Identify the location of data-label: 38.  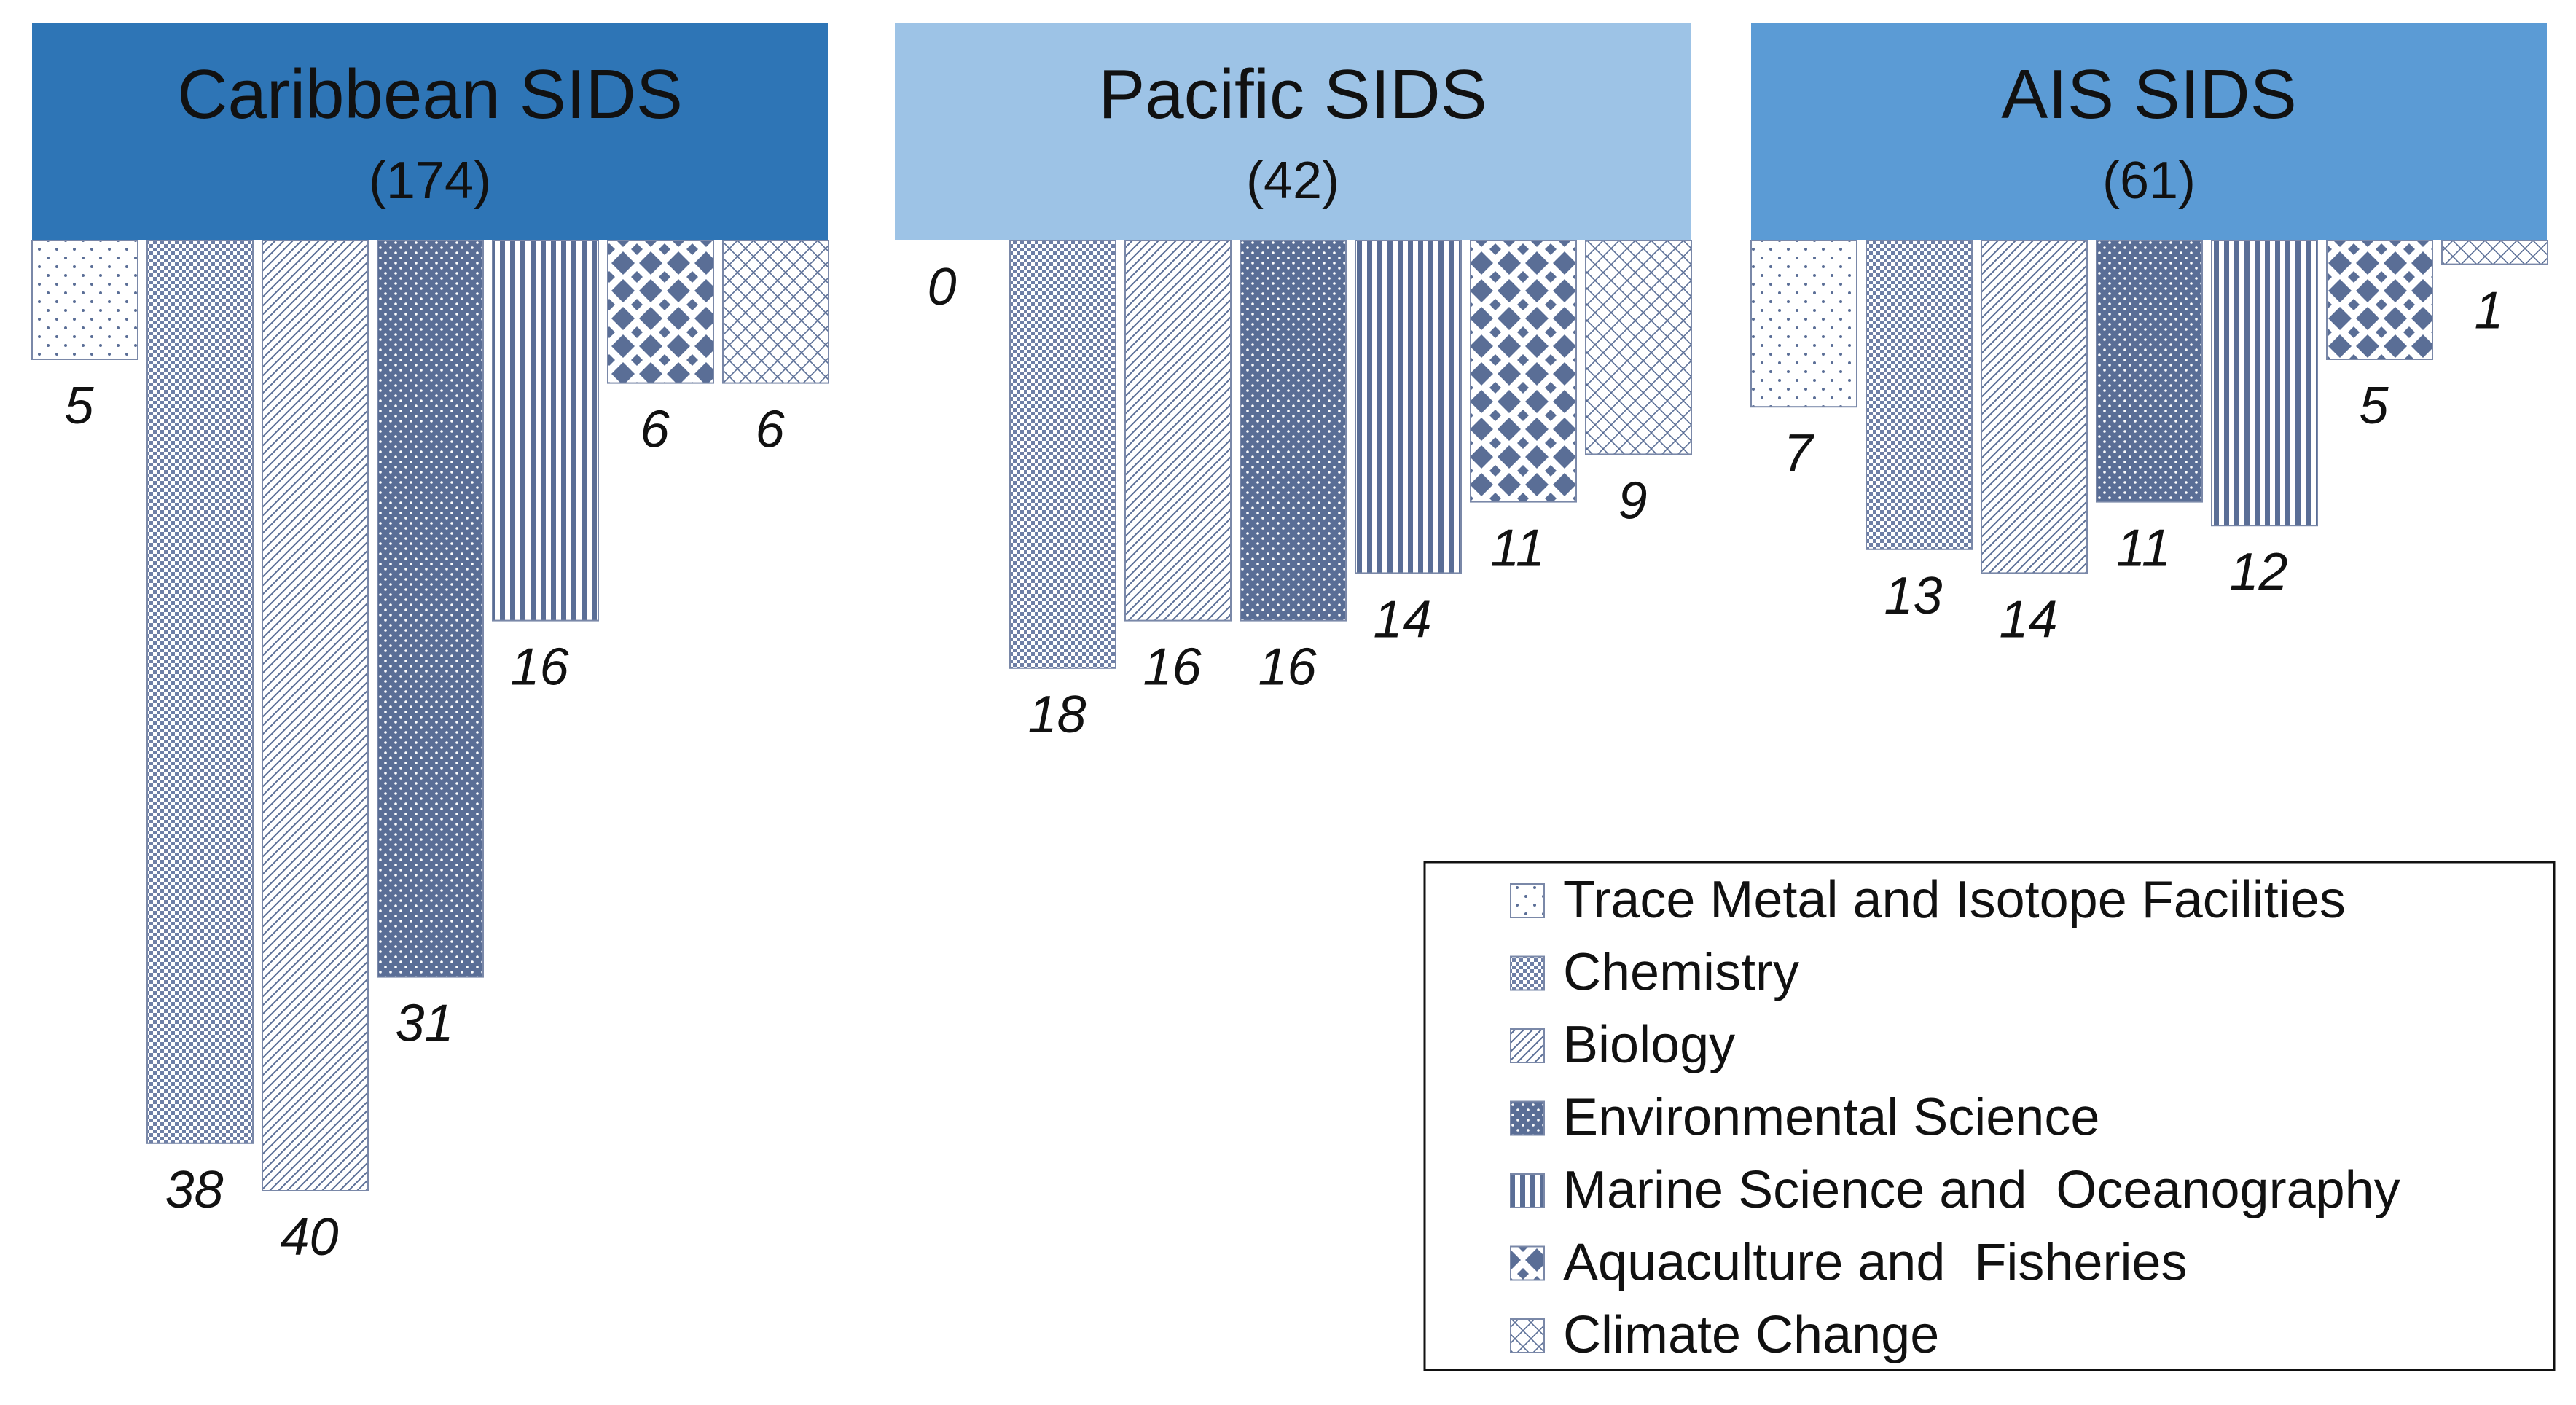
(194, 1190).